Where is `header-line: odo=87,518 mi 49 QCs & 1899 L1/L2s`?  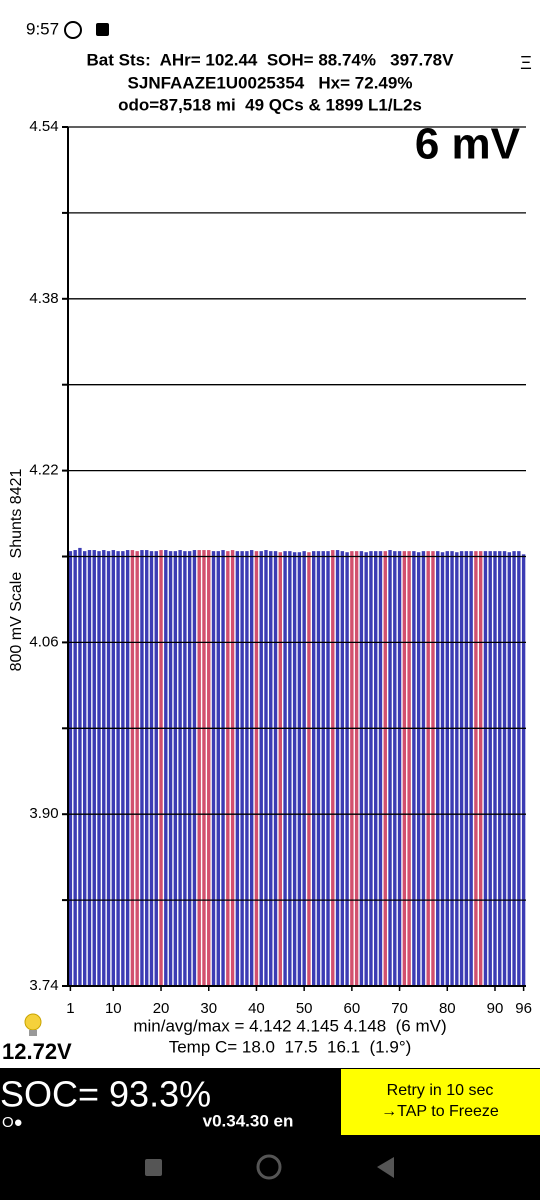 header-line: odo=87,518 mi 49 QCs & 1899 L1/L2s is located at coordinates (270, 104).